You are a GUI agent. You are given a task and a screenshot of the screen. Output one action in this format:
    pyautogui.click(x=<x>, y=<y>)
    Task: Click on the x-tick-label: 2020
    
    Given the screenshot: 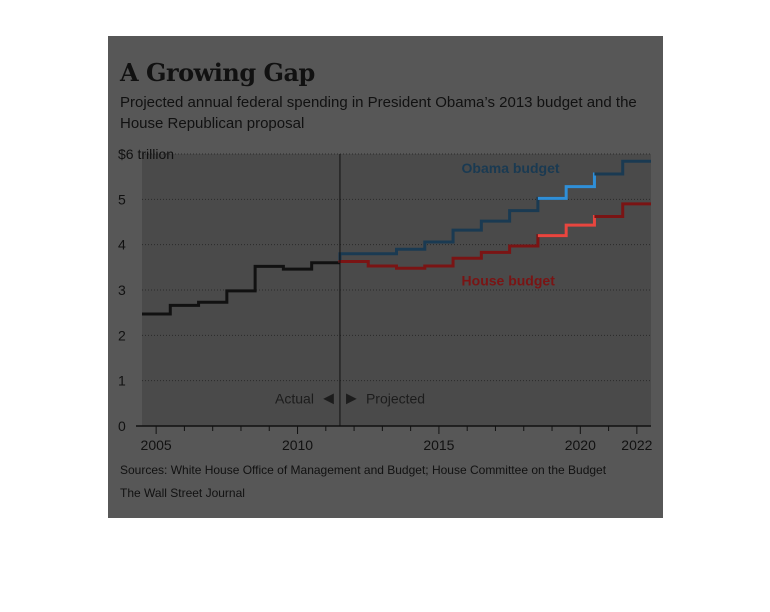 What is the action you would take?
    pyautogui.click(x=580, y=445)
    